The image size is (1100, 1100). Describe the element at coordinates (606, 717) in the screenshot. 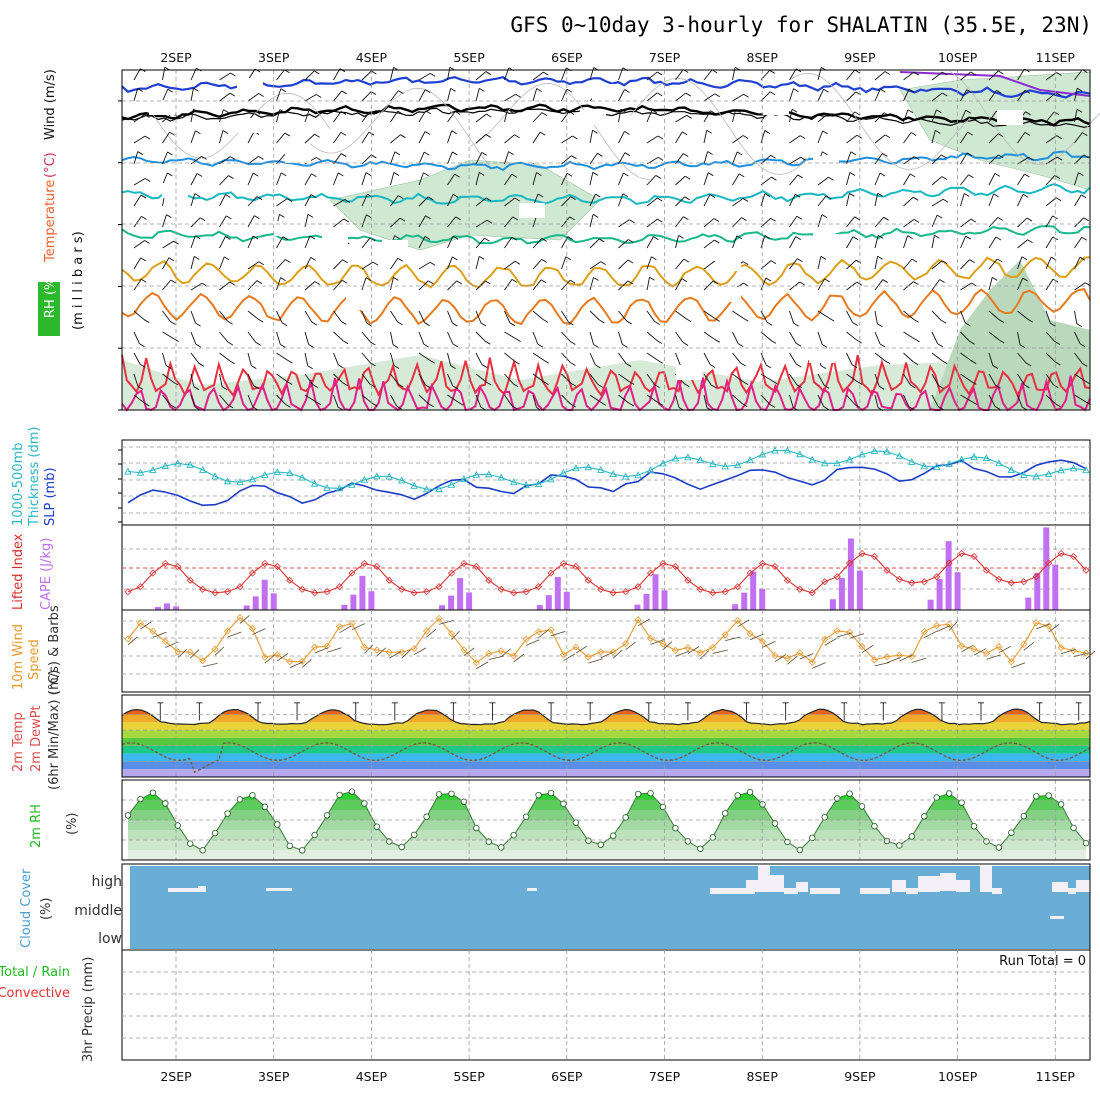

I see `temp-2m-line` at that location.